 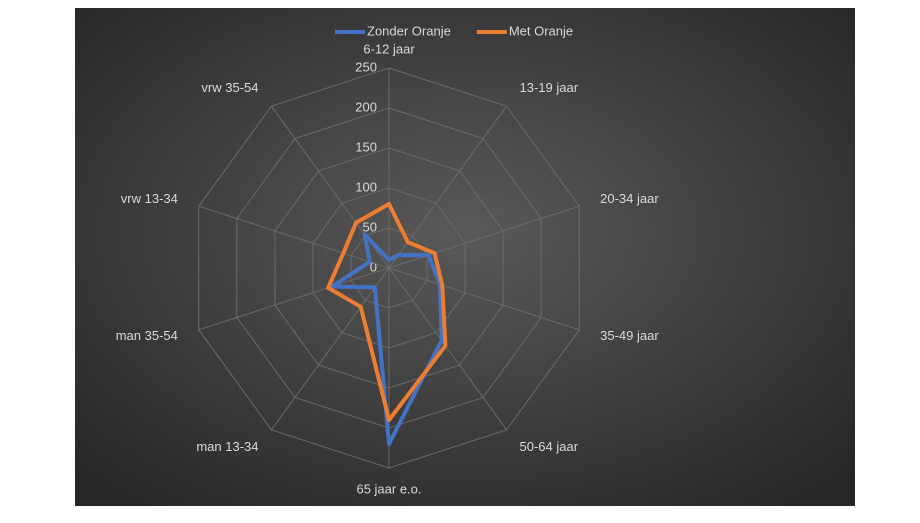 What do you see at coordinates (548, 87) in the screenshot?
I see `category-label: 13-19 jaar` at bounding box center [548, 87].